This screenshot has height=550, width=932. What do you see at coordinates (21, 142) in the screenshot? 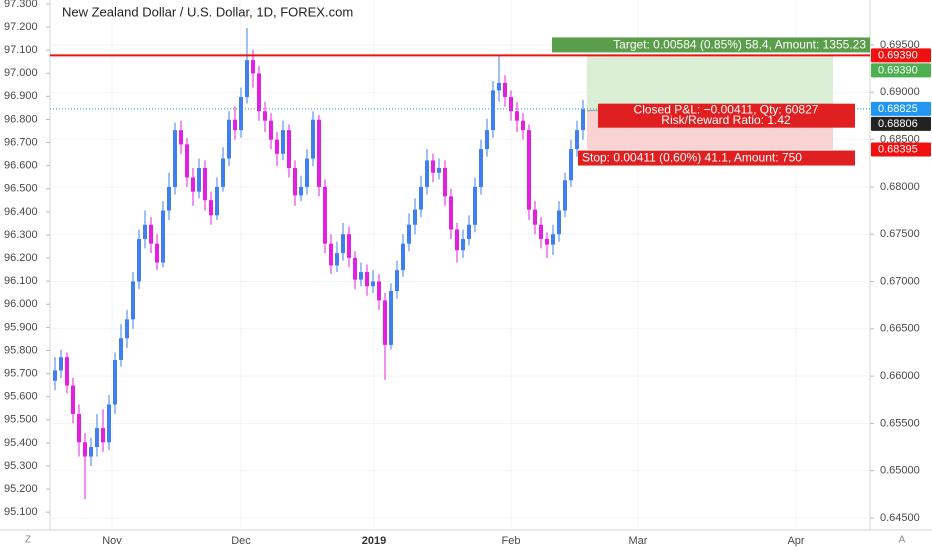
I see `y-tick-label: 96.700` at bounding box center [21, 142].